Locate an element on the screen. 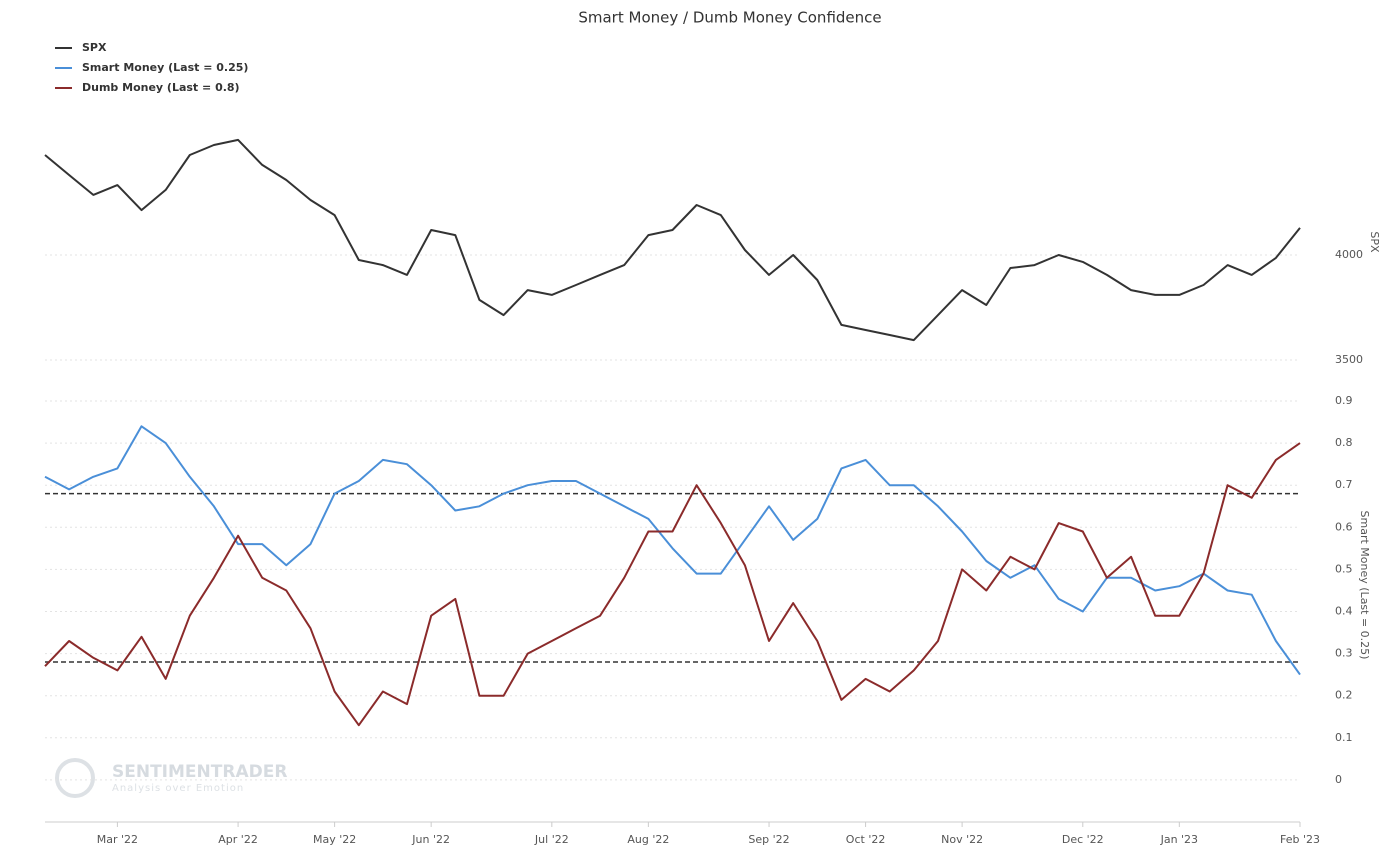 Image resolution: width=1379 pixels, height=856 pixels. y2-tick-label: 0 is located at coordinates (1338, 779).